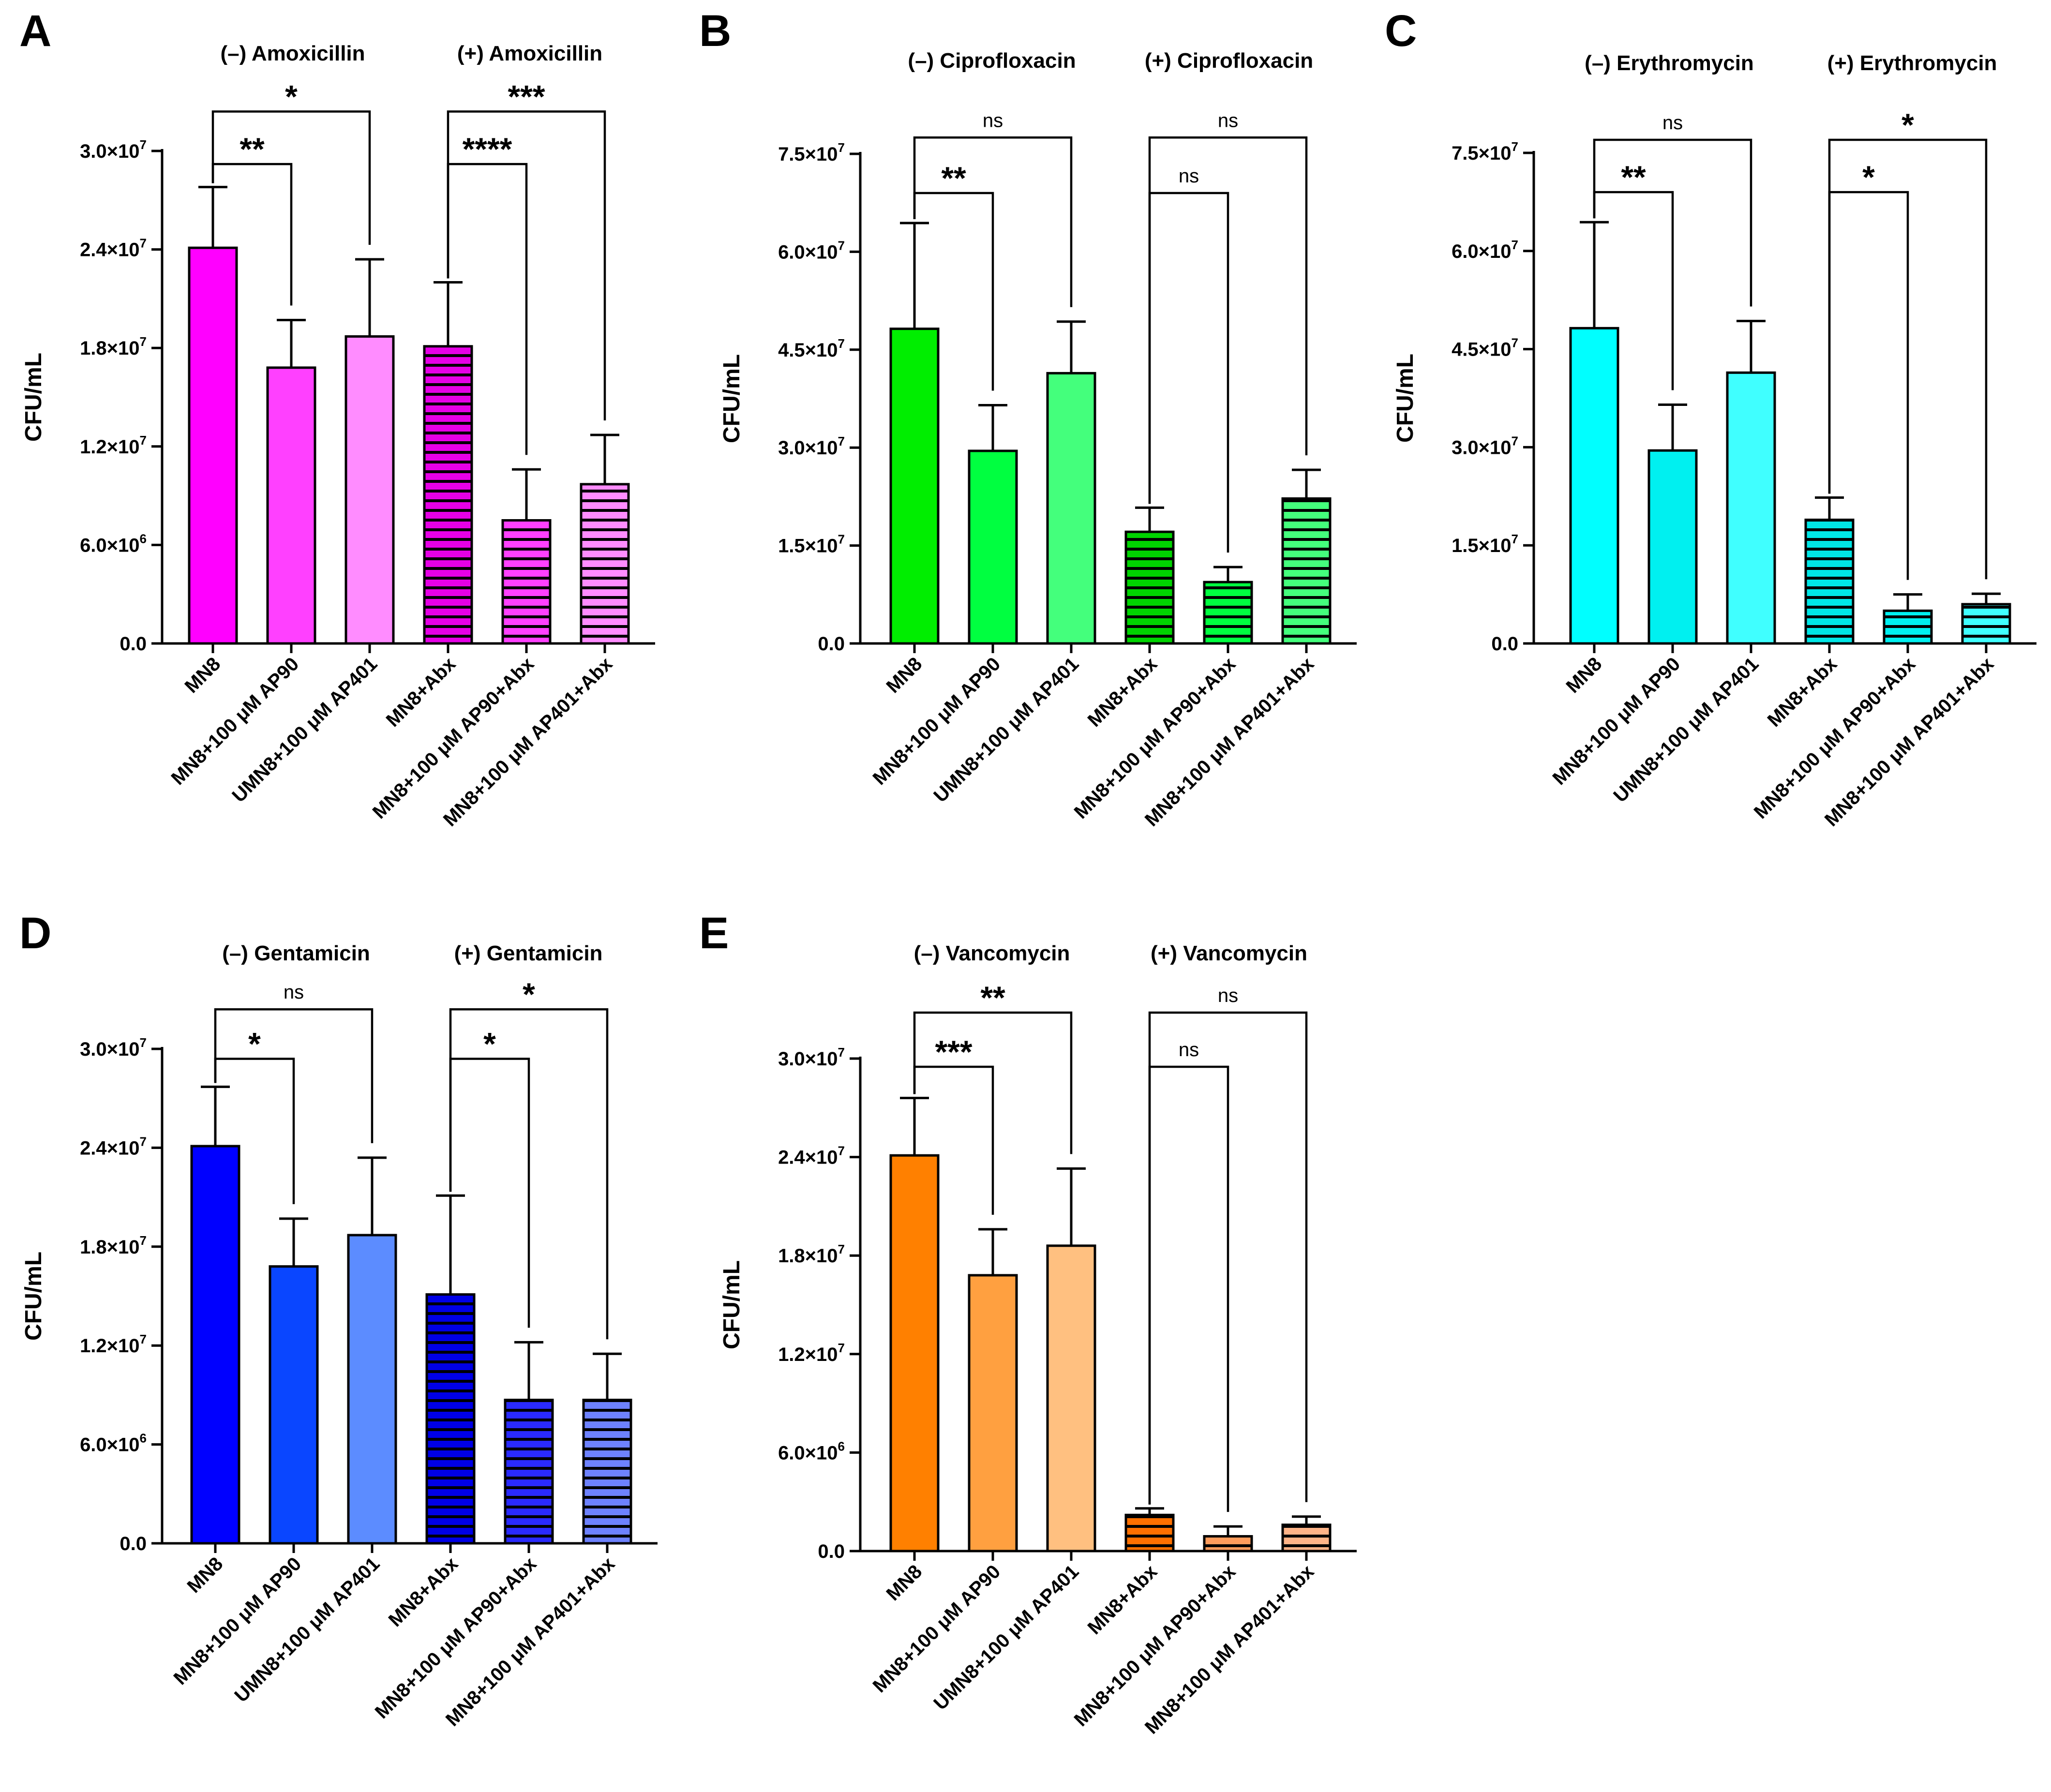  Describe the element at coordinates (812, 1254) in the screenshot. I see `y-tick-label: 1.8×10⁷` at that location.